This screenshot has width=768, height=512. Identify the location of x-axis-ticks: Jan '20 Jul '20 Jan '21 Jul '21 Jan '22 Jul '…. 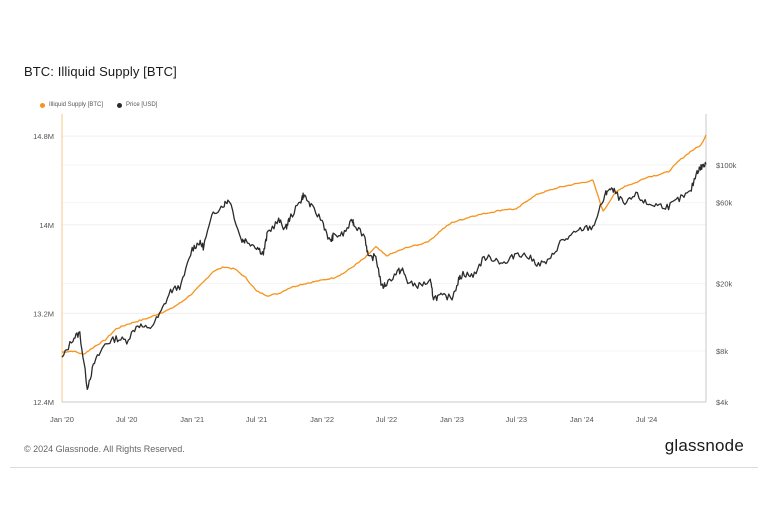
(353, 419).